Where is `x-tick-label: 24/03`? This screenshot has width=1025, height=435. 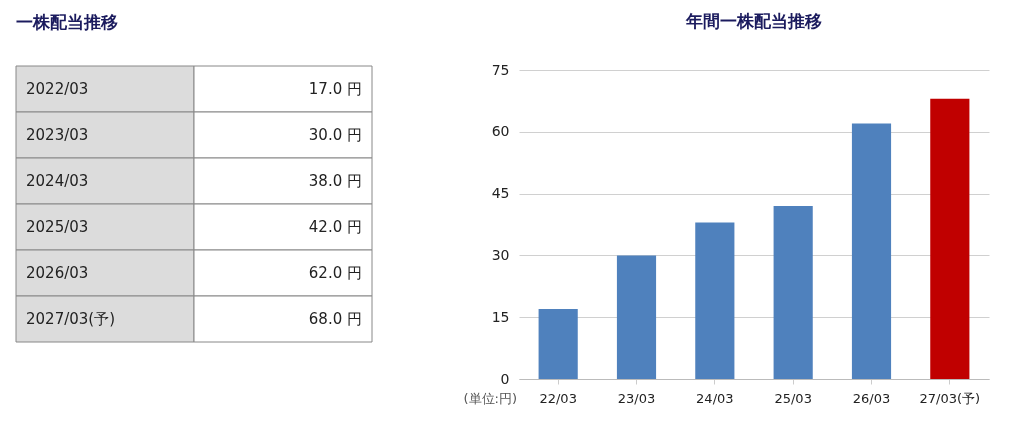 x-tick-label: 24/03 is located at coordinates (715, 398).